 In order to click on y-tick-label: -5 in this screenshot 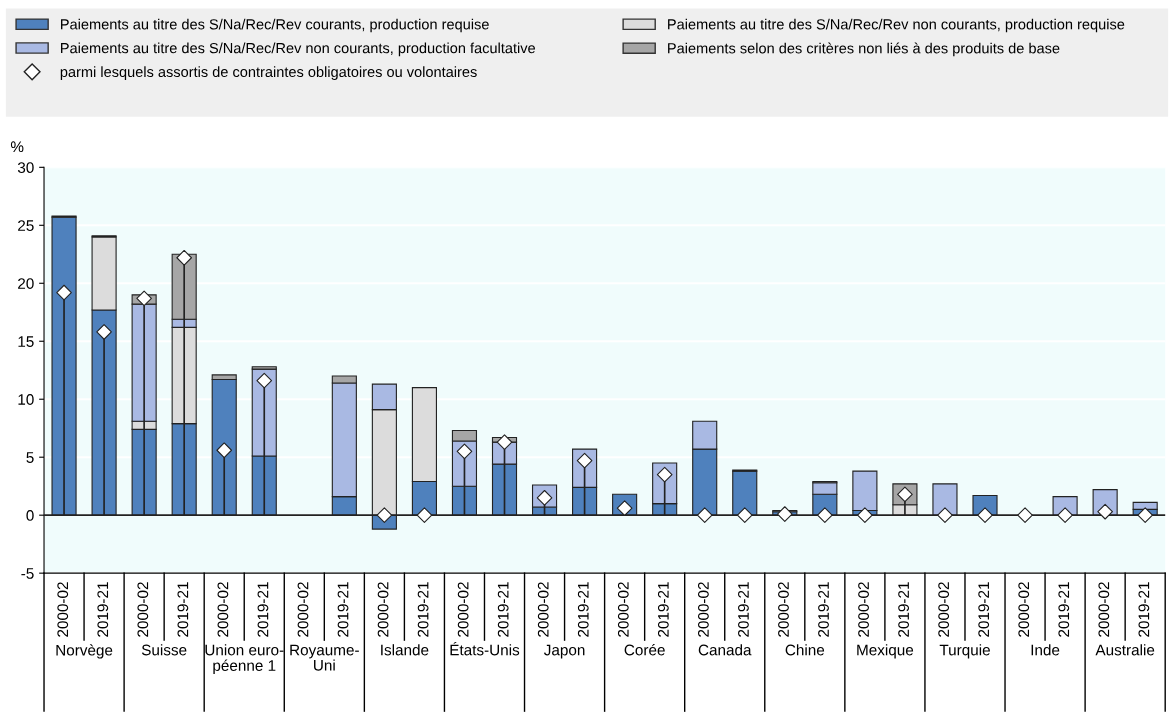, I will do `click(27, 573)`.